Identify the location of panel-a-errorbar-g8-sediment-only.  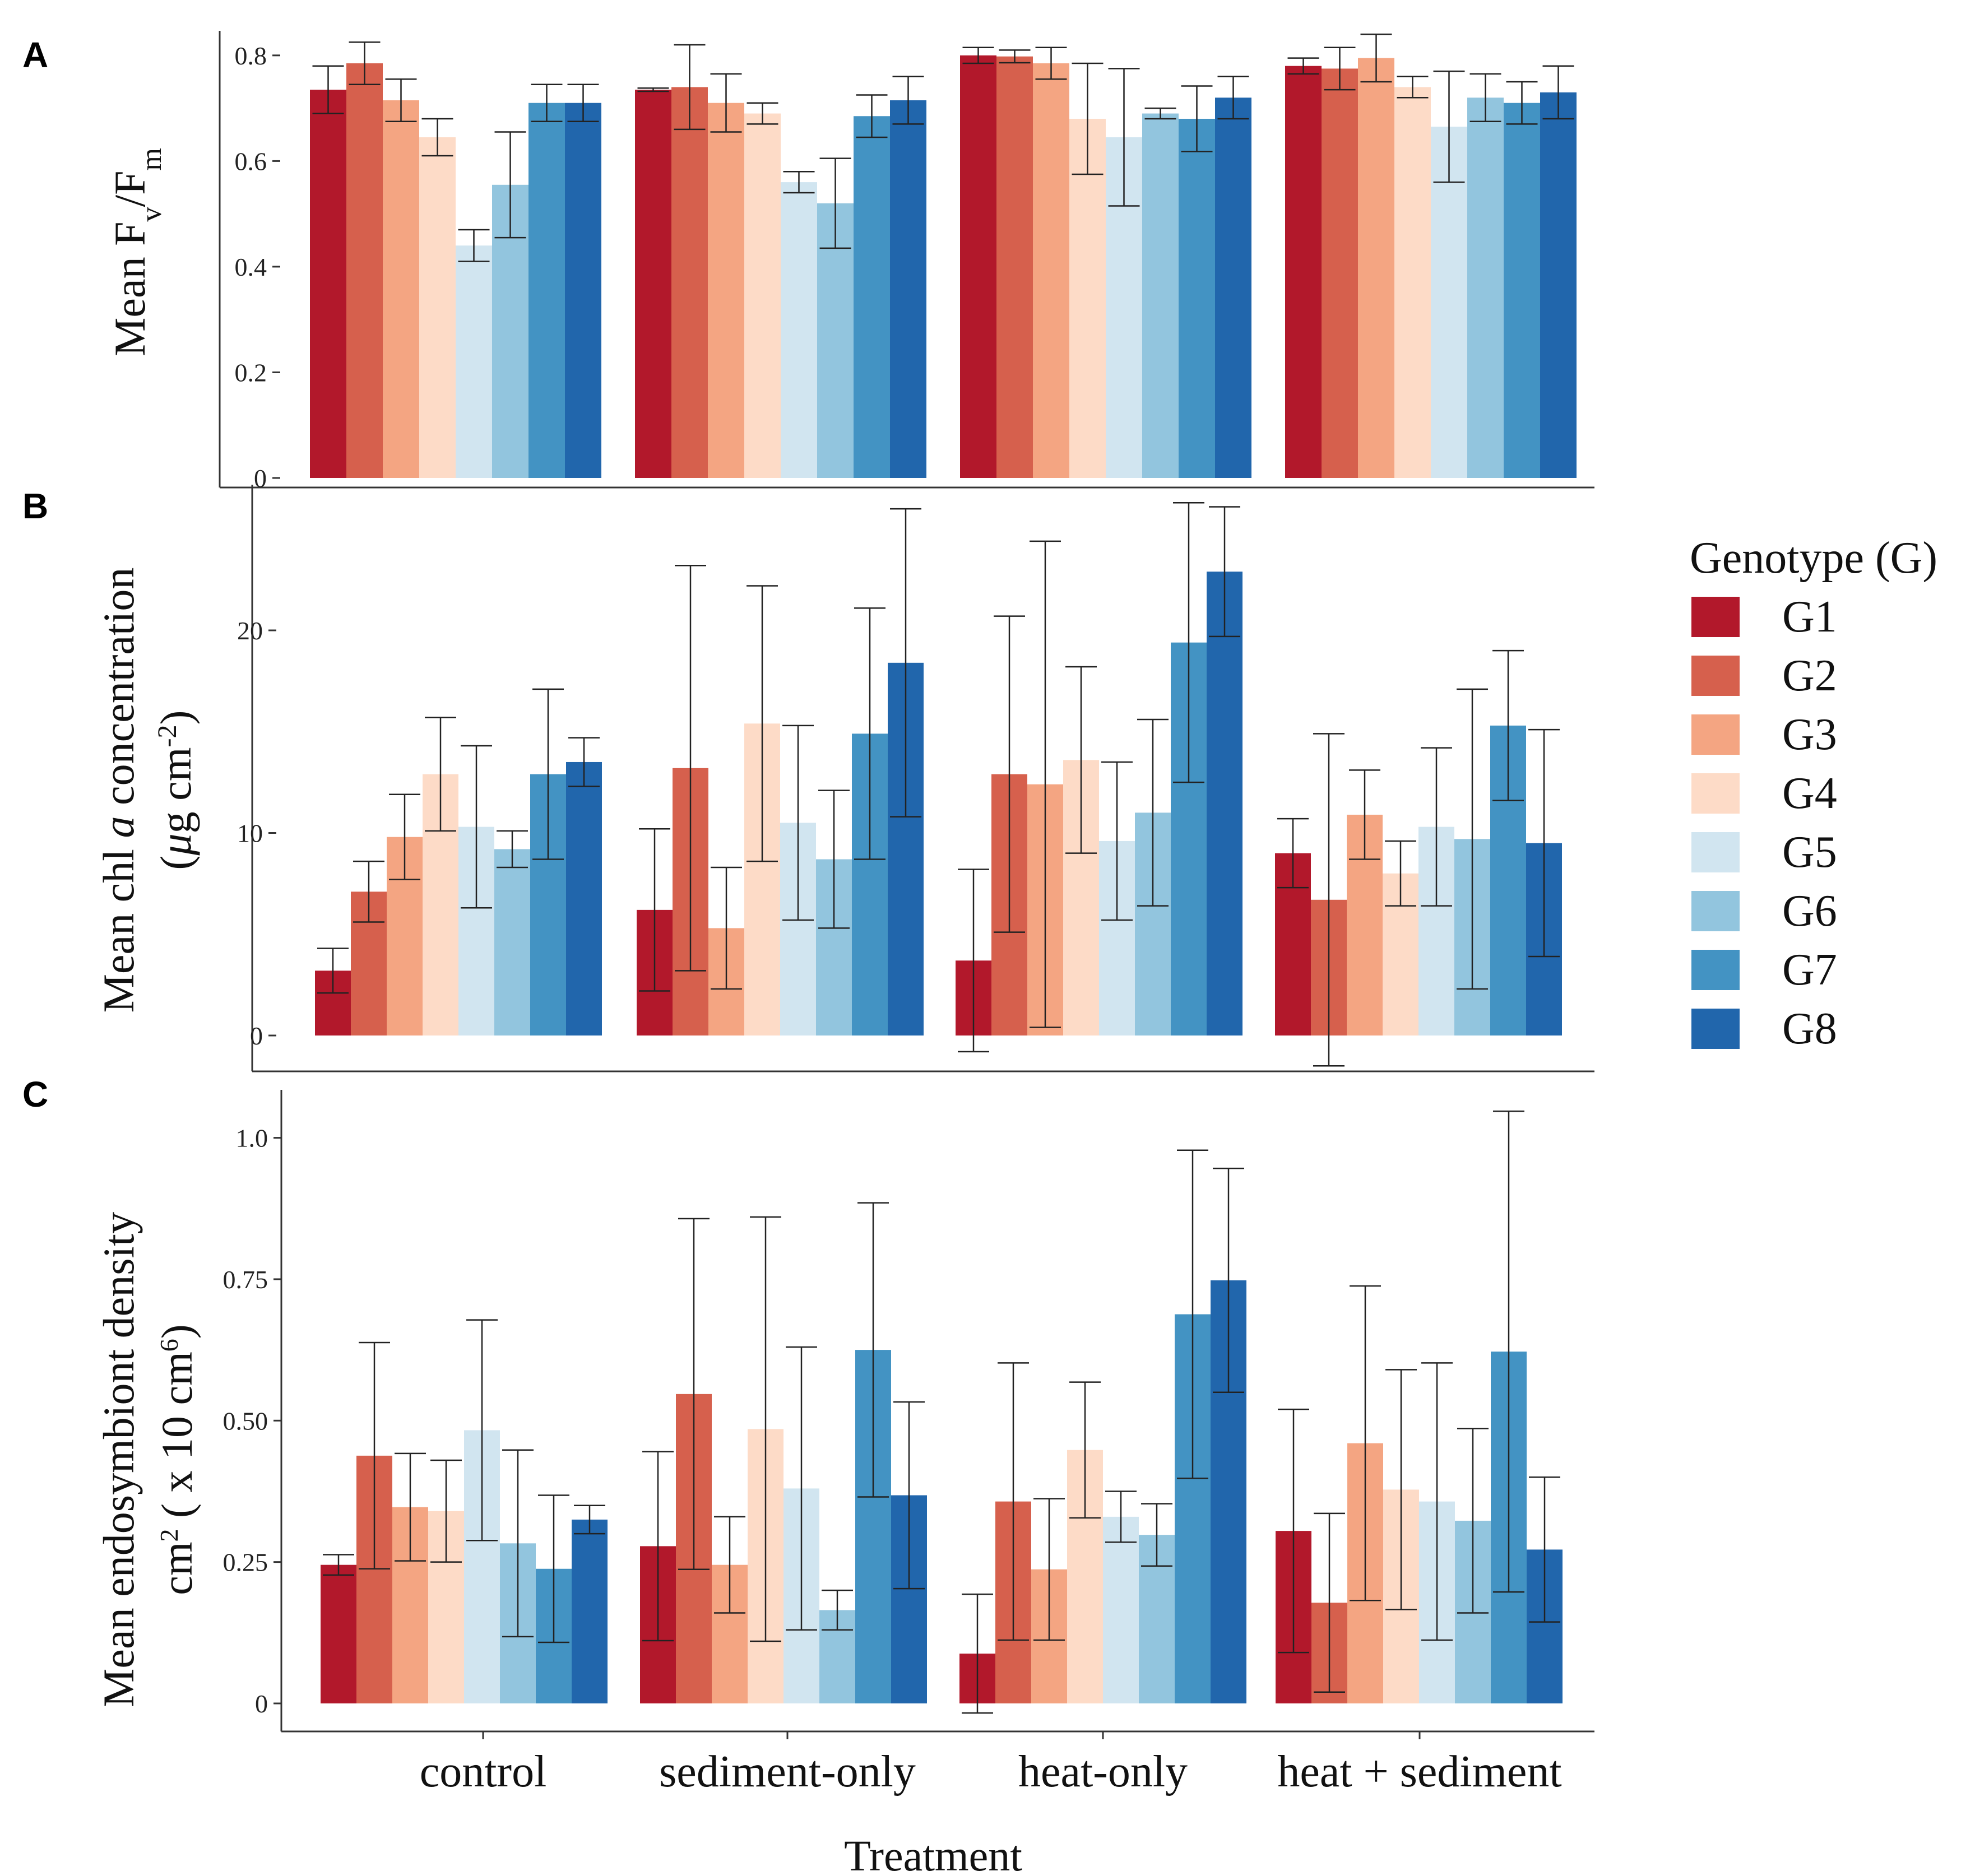
(908, 100).